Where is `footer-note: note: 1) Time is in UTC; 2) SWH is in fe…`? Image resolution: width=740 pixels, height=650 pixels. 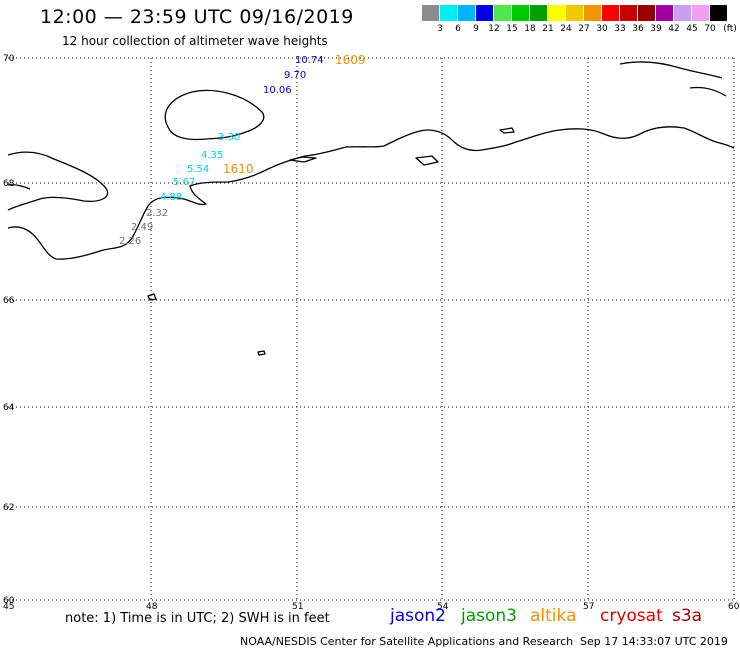 footer-note: note: 1) Time is in UTC; 2) SWH is in fe… is located at coordinates (197, 618).